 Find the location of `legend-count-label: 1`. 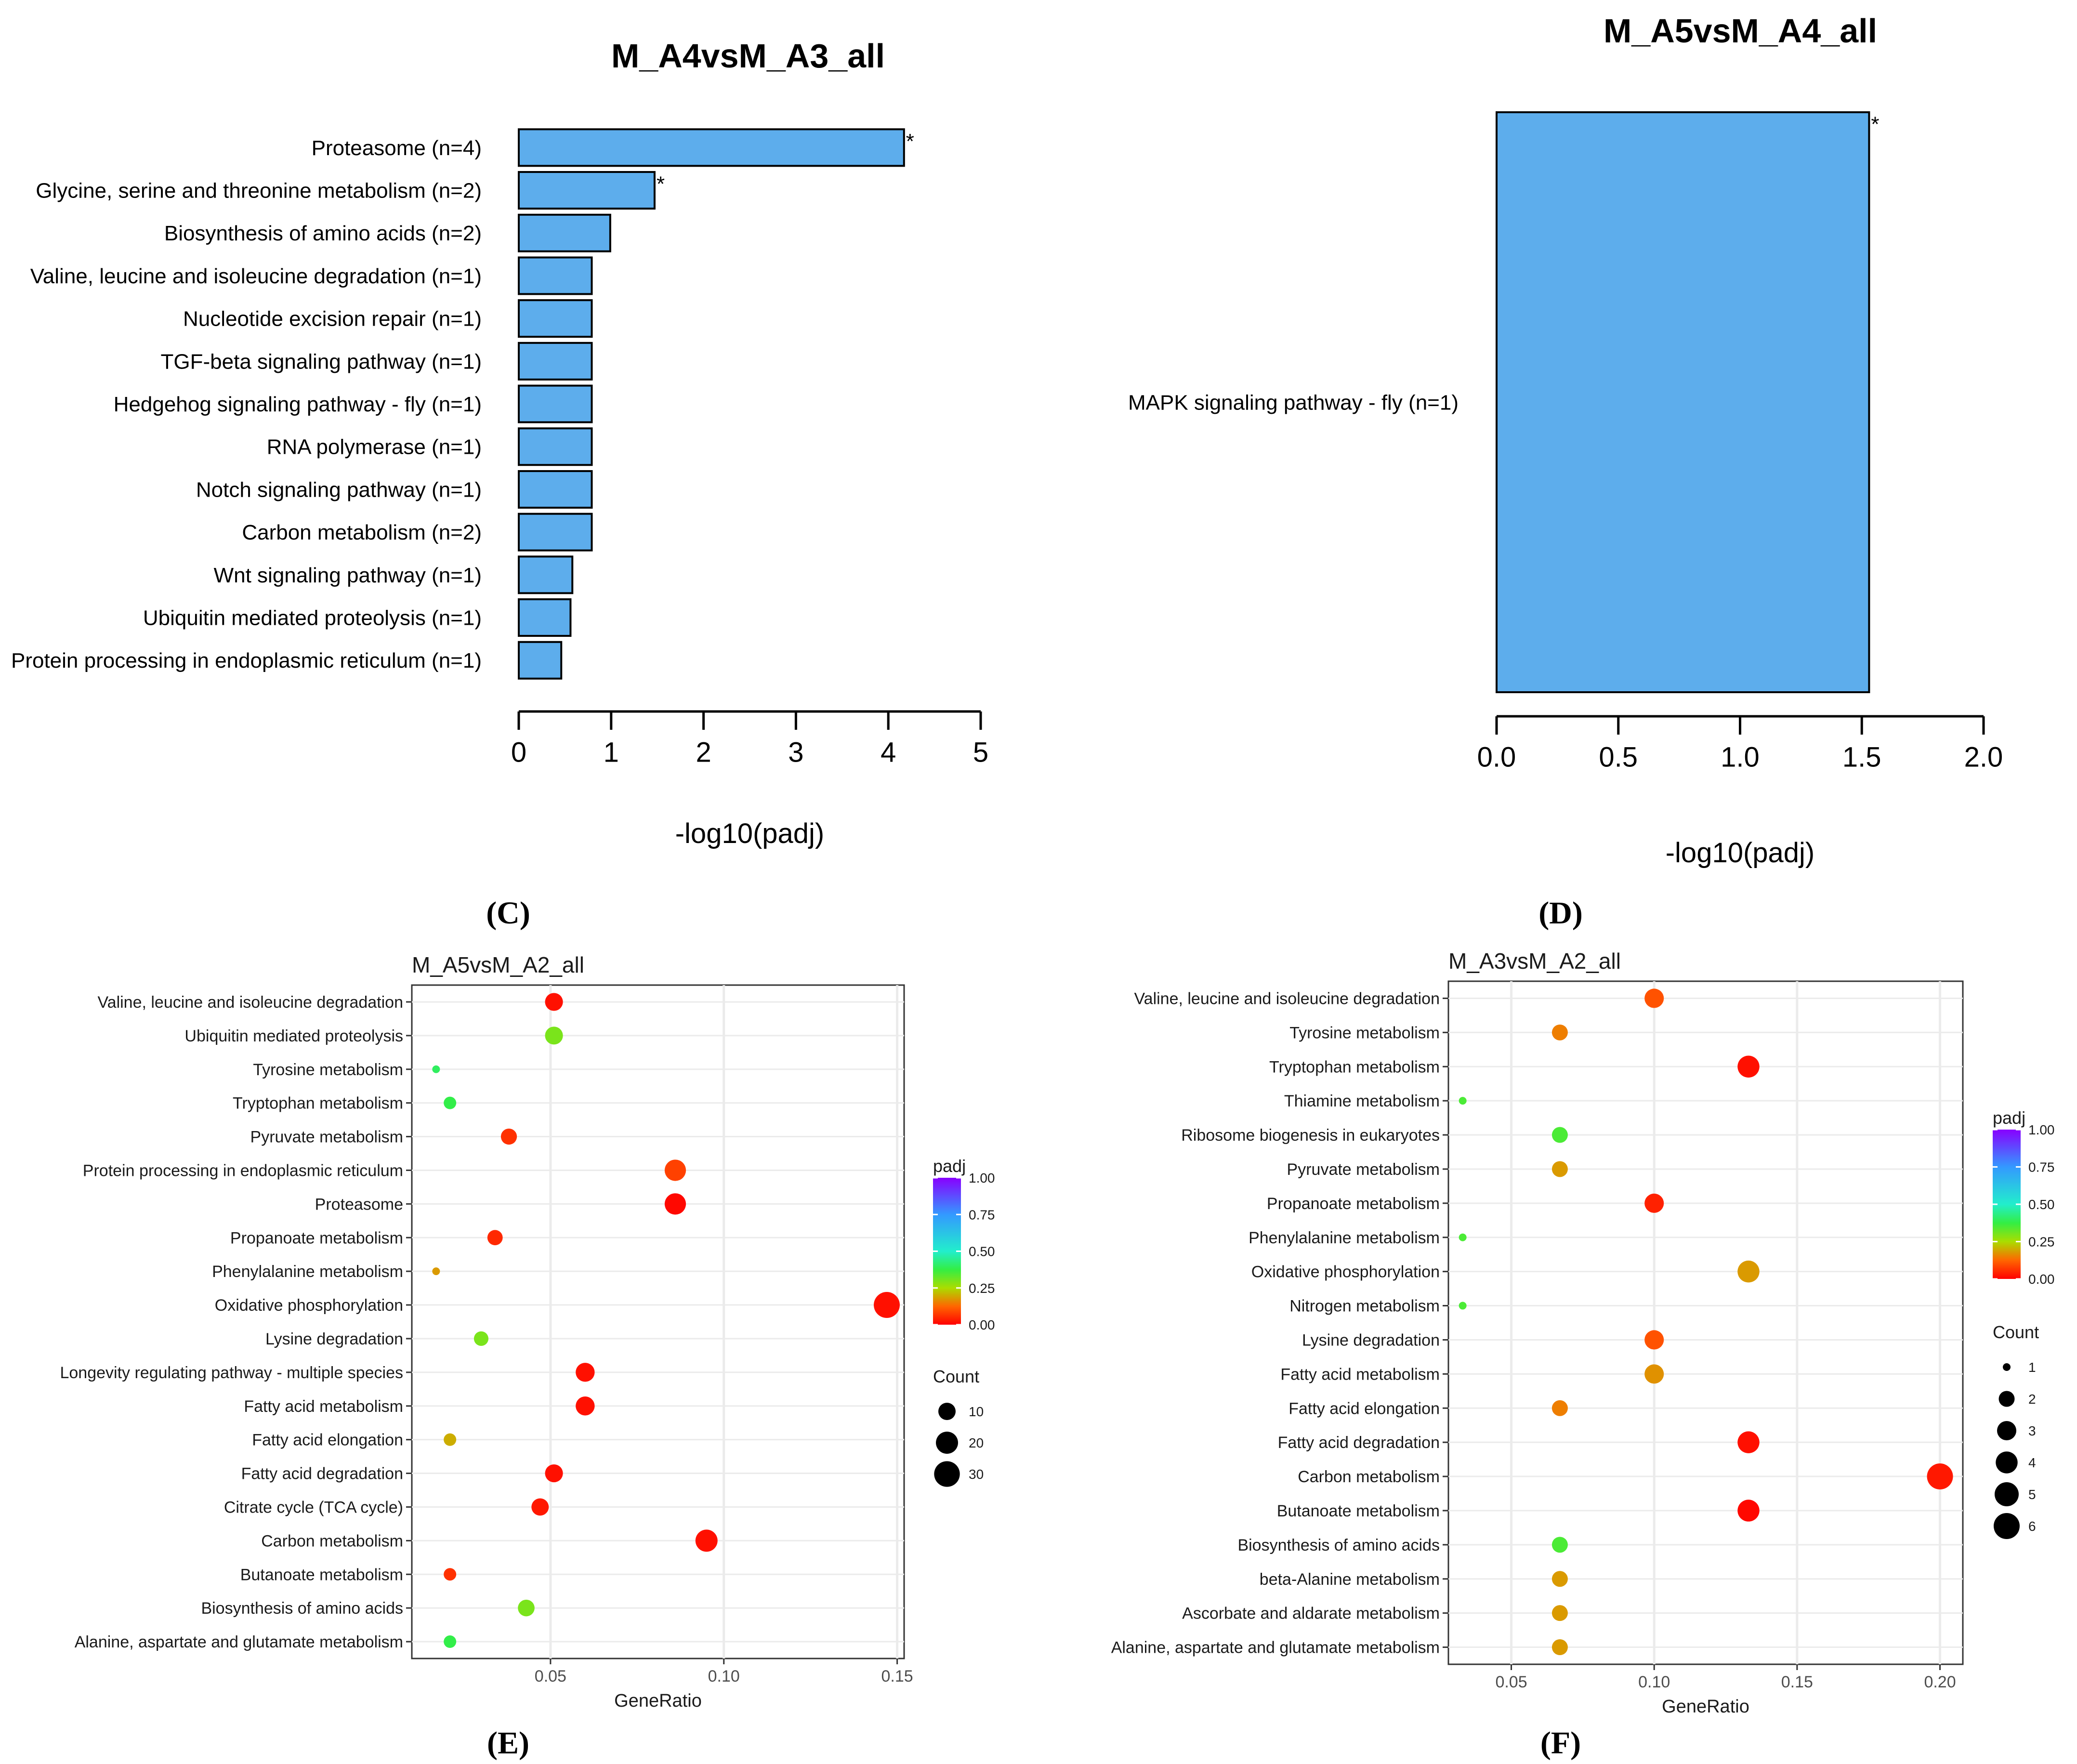

legend-count-label: 1 is located at coordinates (2032, 1367).